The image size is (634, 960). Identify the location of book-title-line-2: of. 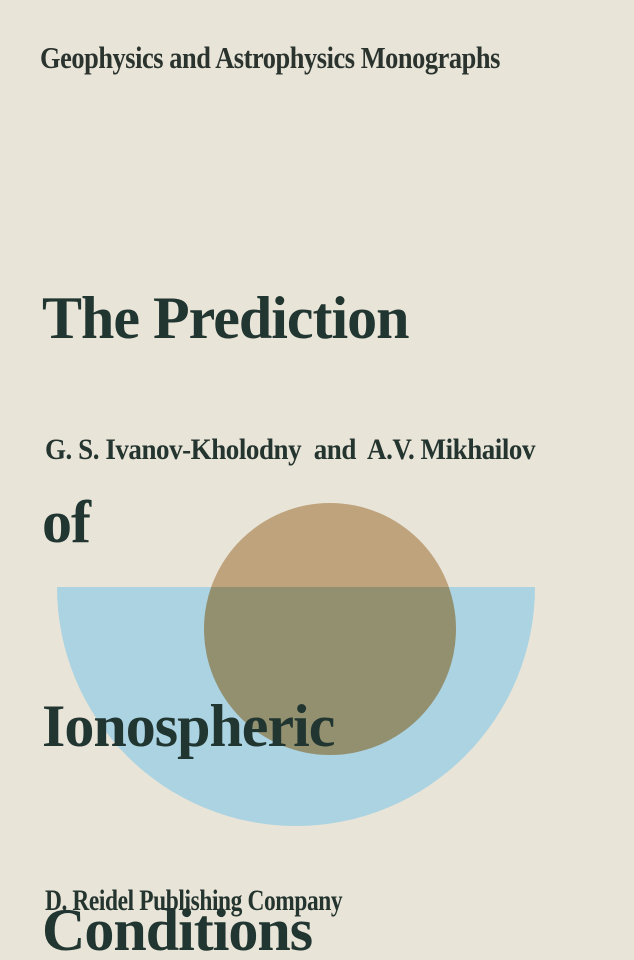
(66, 522).